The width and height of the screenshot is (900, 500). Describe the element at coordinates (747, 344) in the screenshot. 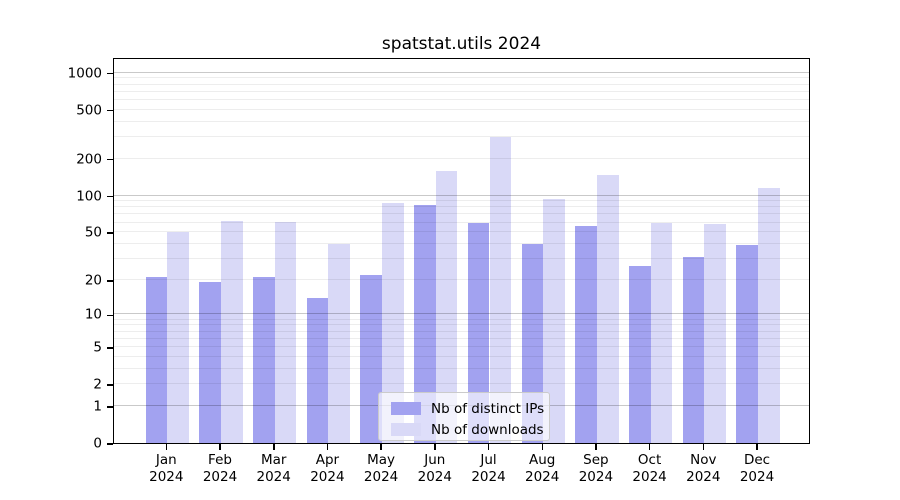

I see `bar-distinct-ips-dec` at that location.